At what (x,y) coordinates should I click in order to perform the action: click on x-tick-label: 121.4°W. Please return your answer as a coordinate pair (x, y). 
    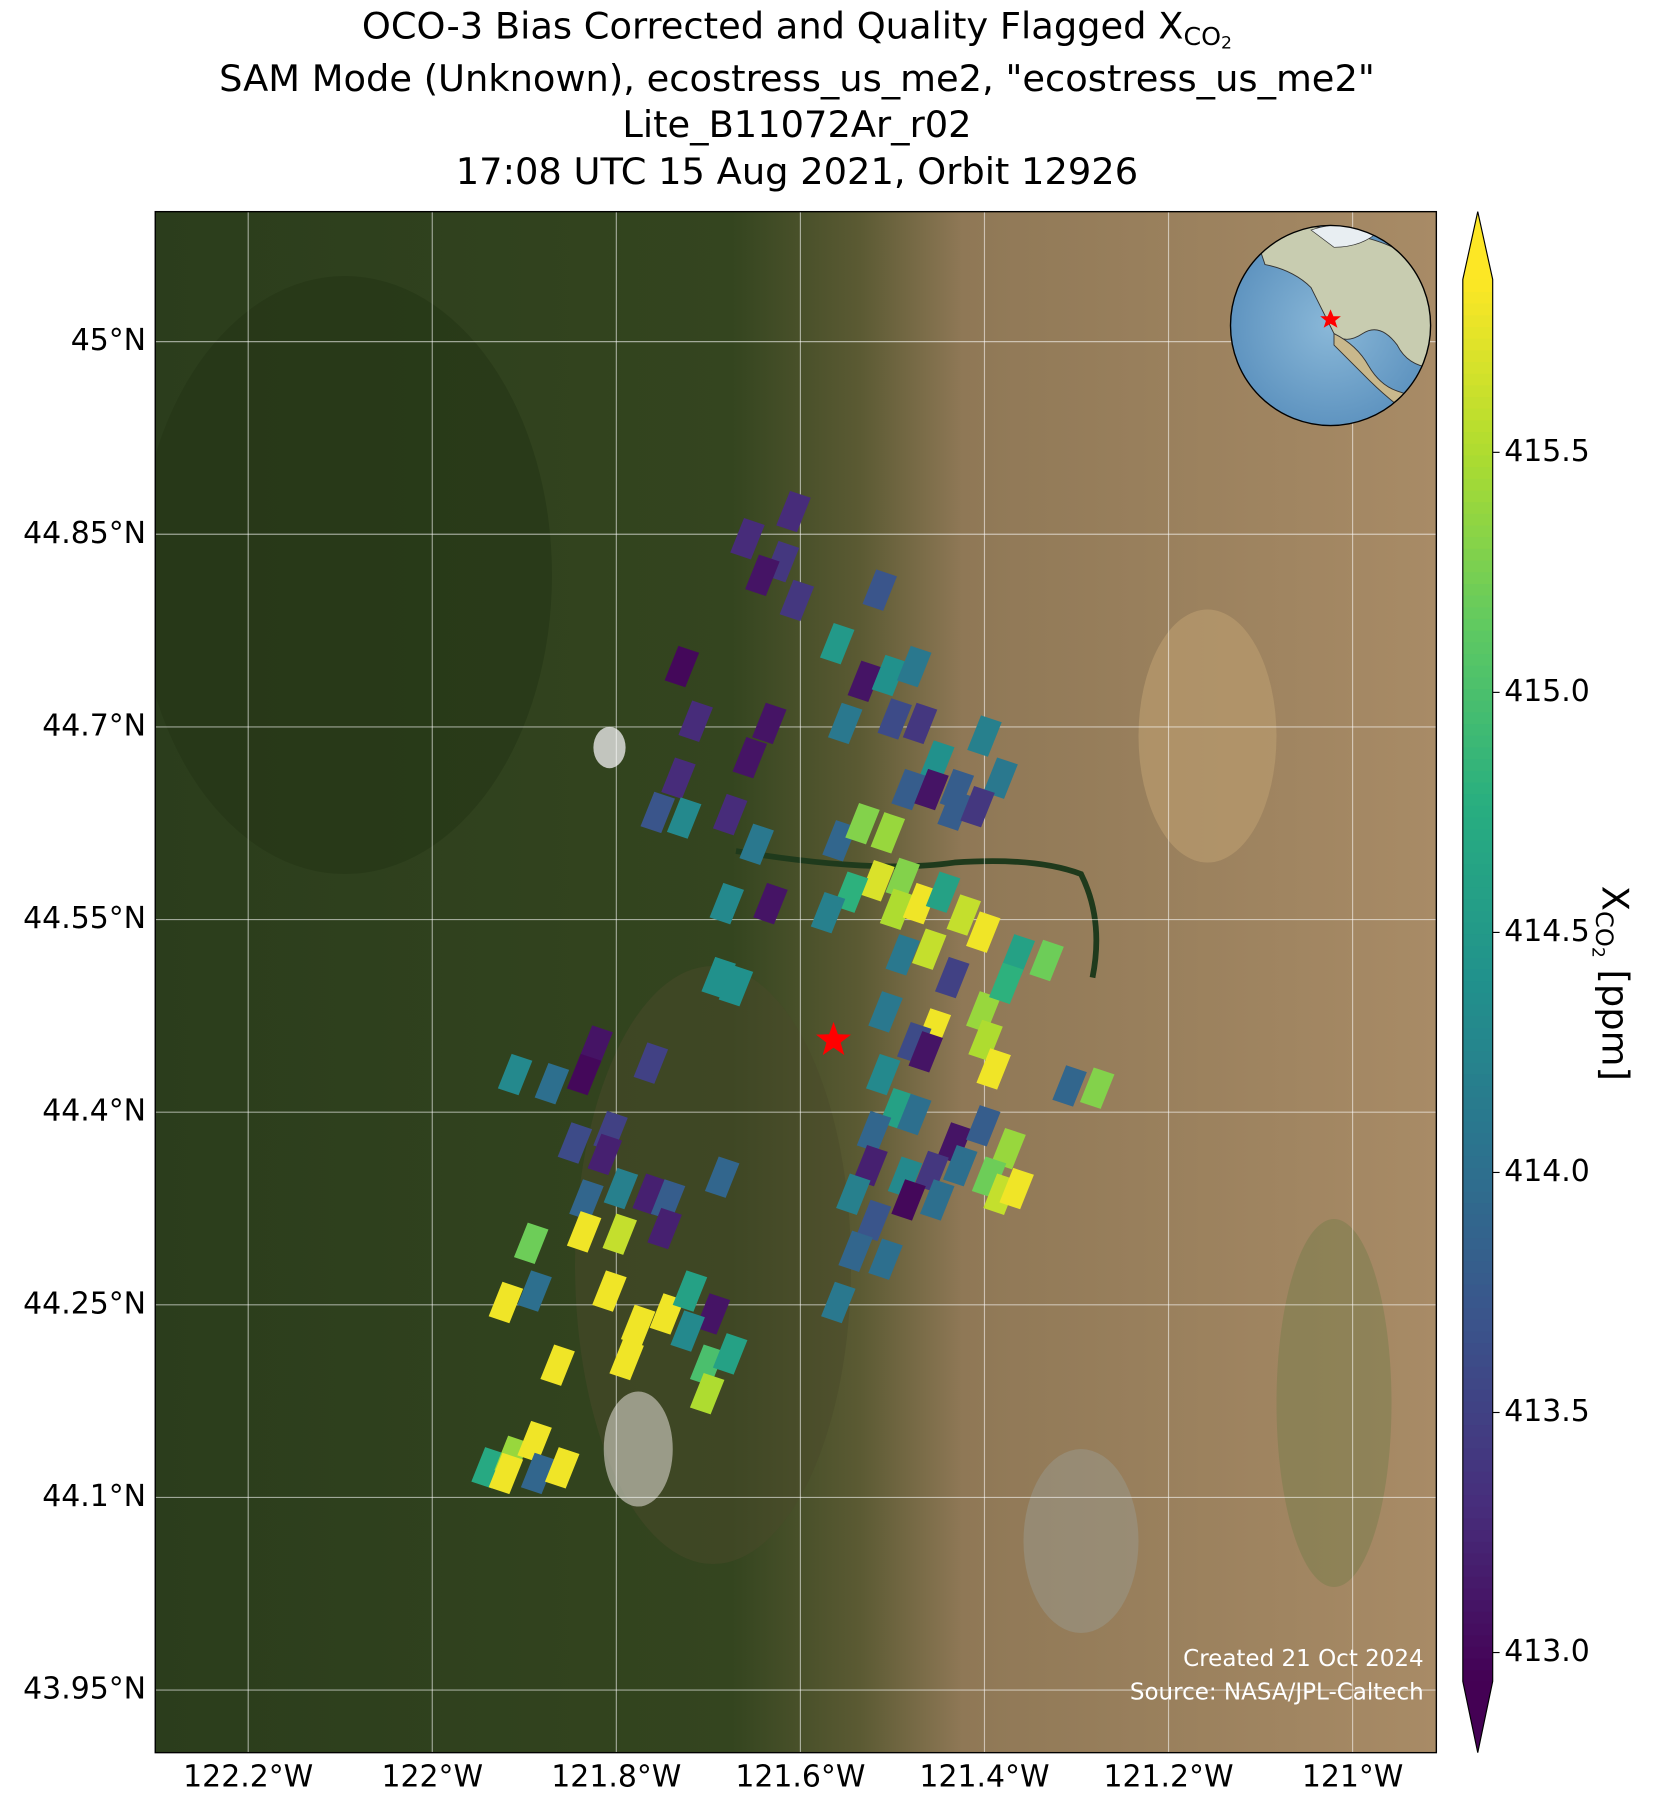
    Looking at the image, I should click on (984, 1776).